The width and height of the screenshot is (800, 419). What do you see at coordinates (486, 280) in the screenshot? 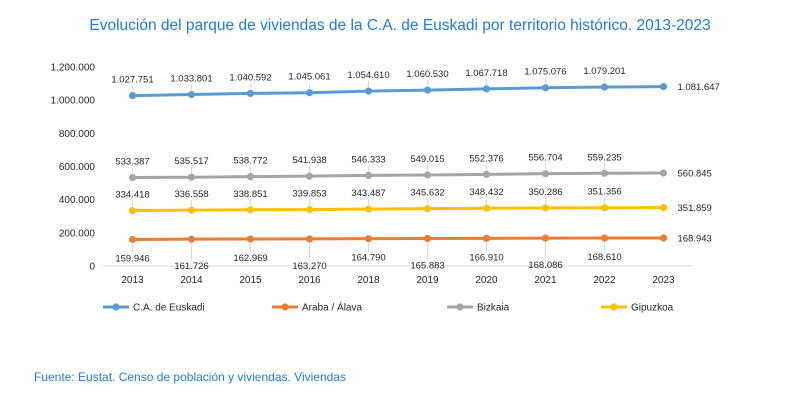
I see `x-tick-label: 2020` at bounding box center [486, 280].